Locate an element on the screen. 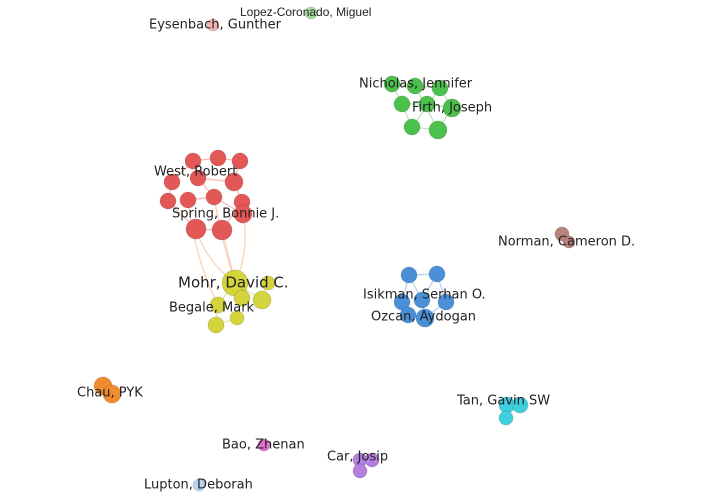 The height and width of the screenshot is (497, 706). node-label: Chau, PYK is located at coordinates (110, 393).